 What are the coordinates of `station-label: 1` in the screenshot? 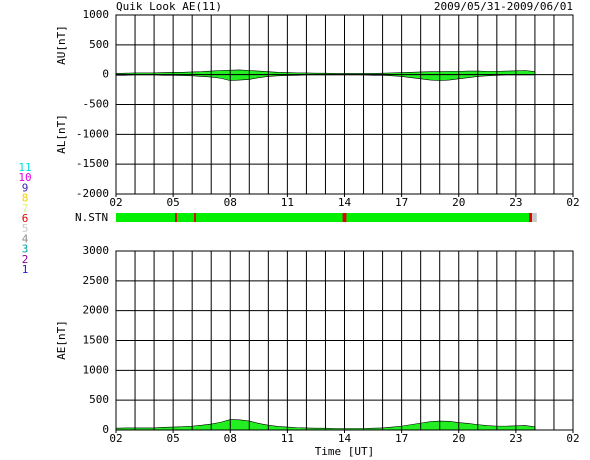 It's located at (25, 269).